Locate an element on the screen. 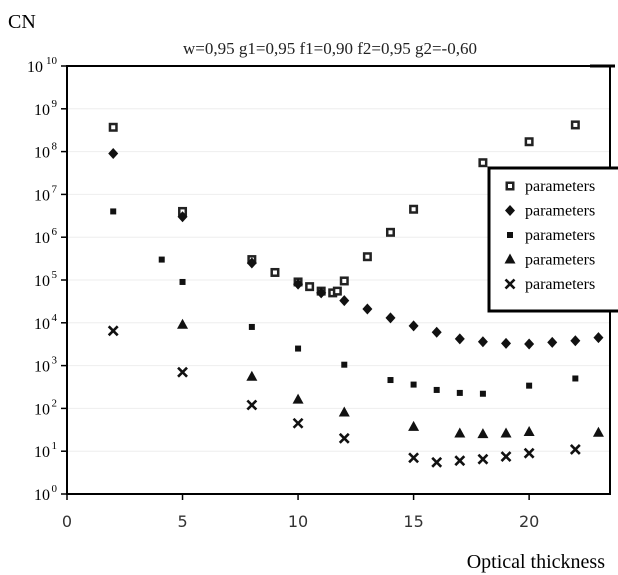 This screenshot has width=618, height=575. y-tick-exponent: 5 is located at coordinates (55, 275).